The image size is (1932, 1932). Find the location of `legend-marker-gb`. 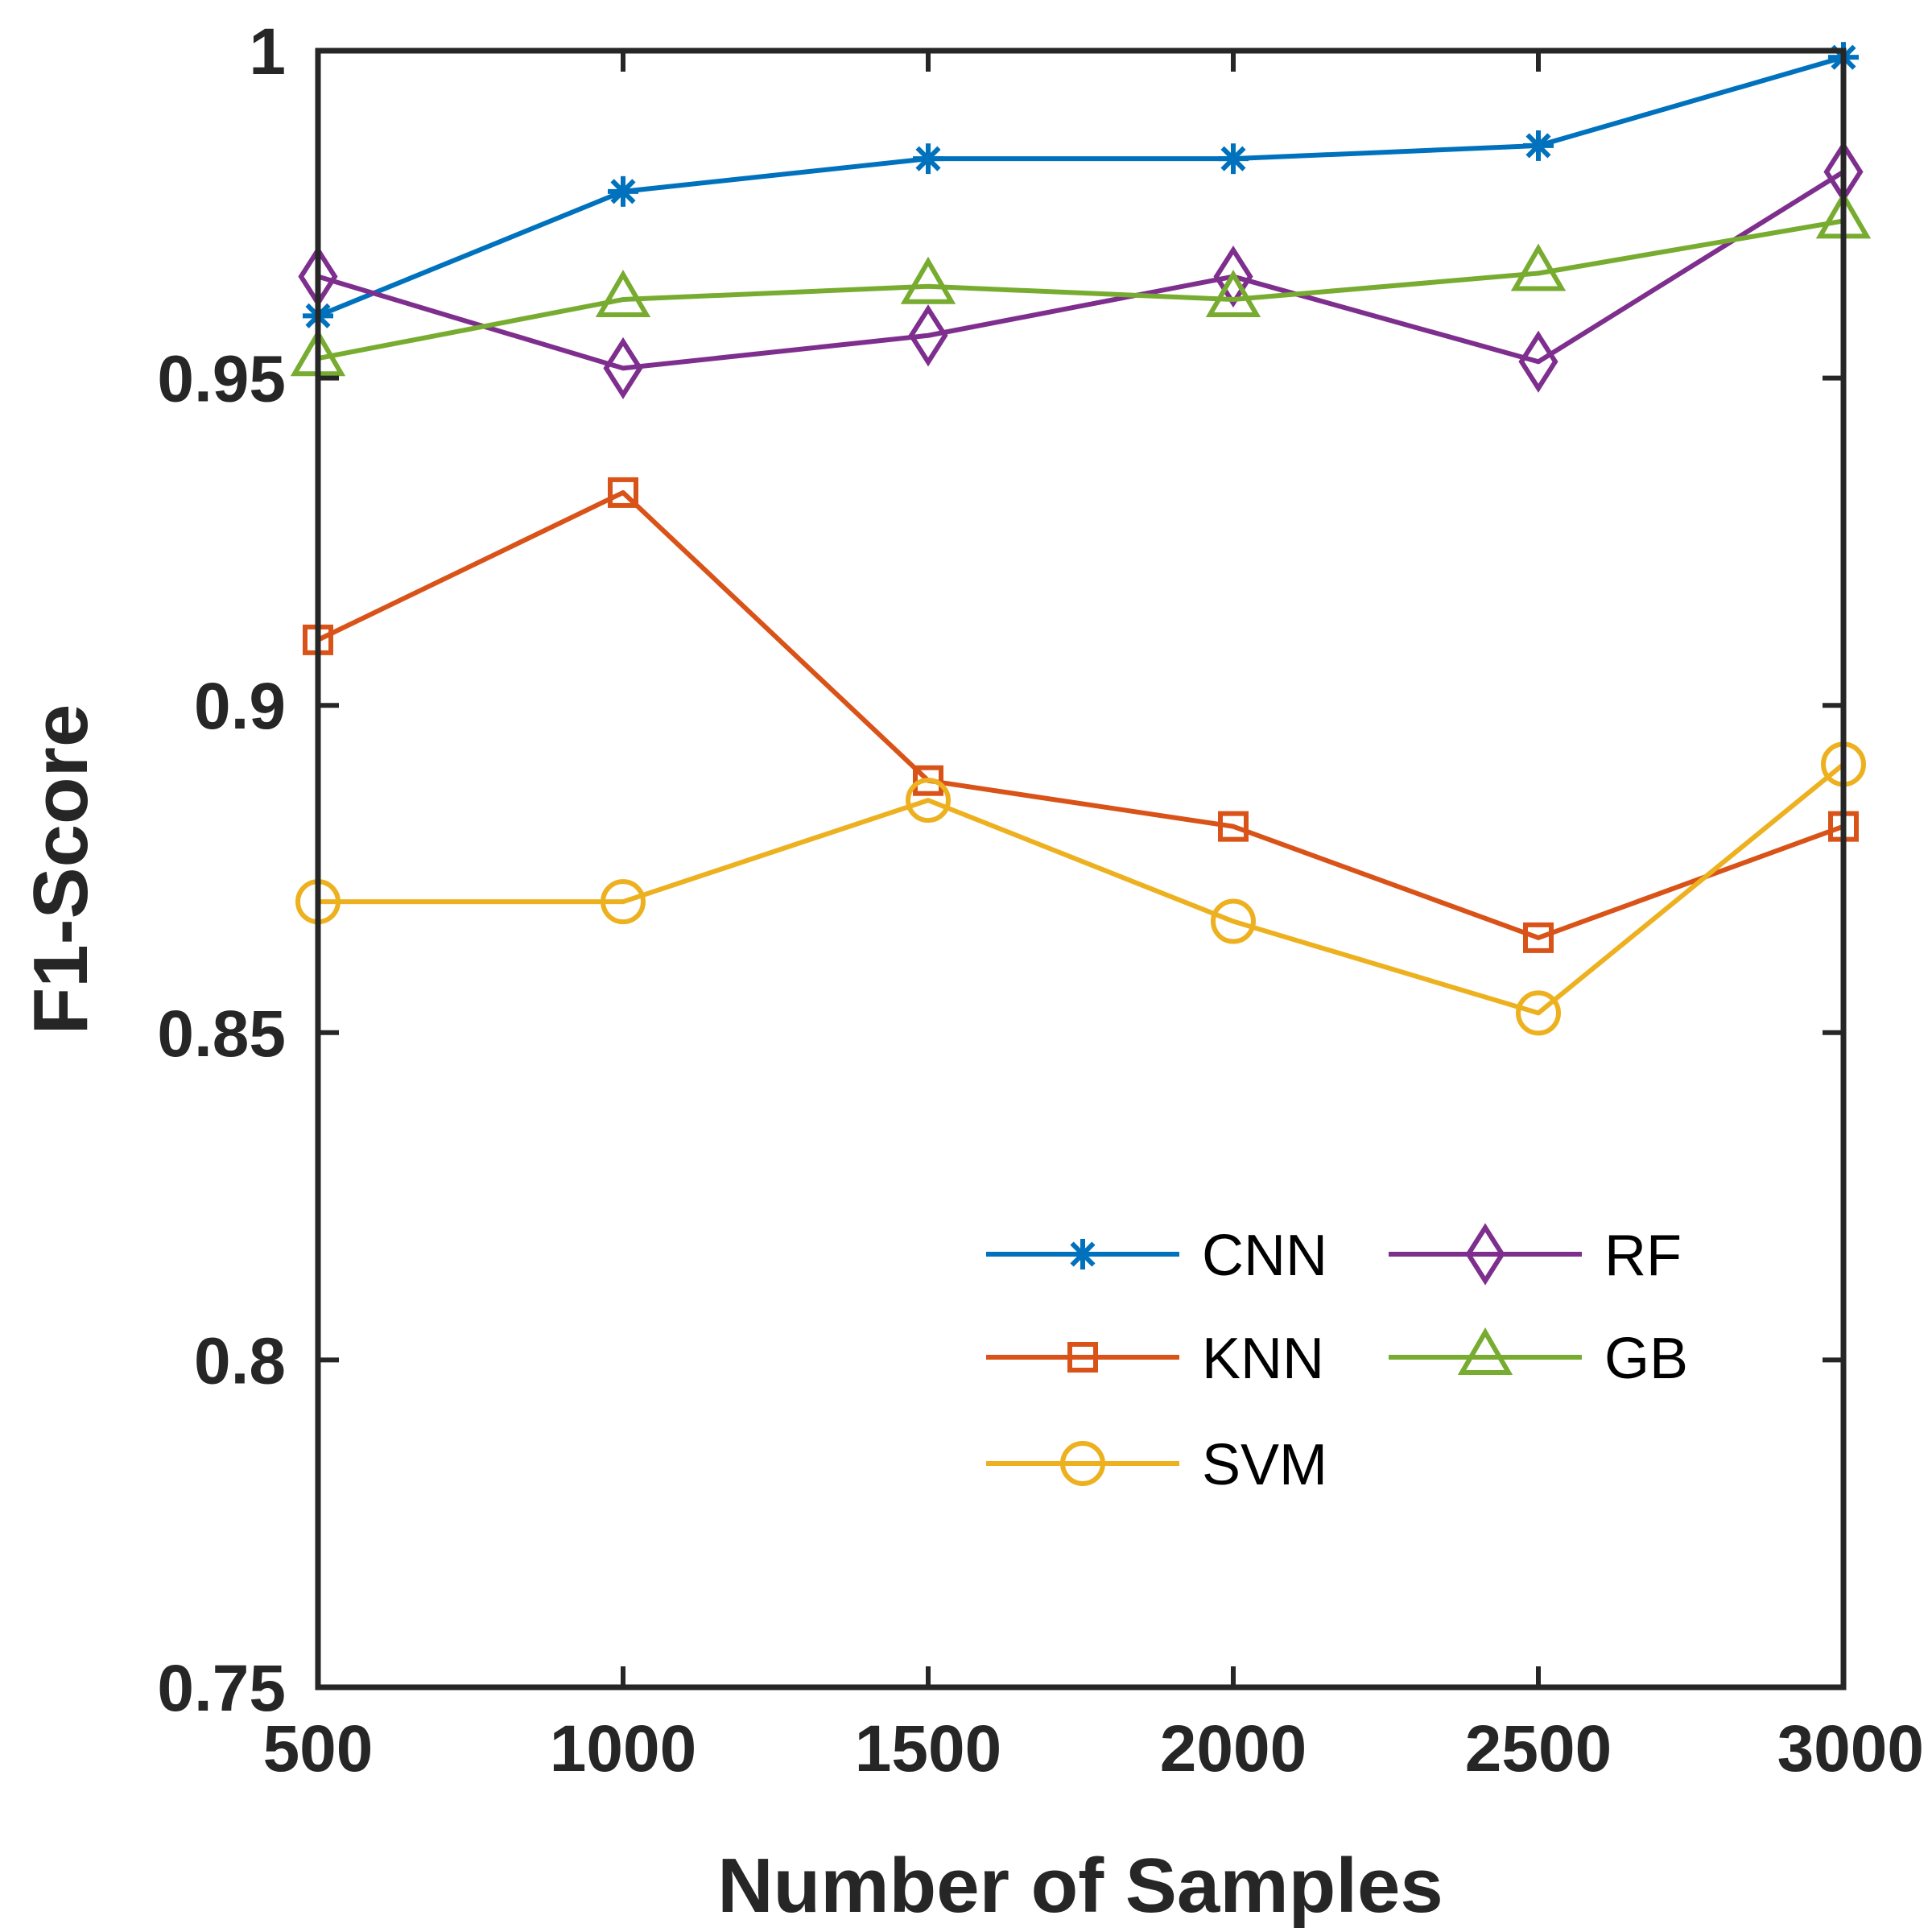

legend-marker-gb is located at coordinates (1485, 1351).